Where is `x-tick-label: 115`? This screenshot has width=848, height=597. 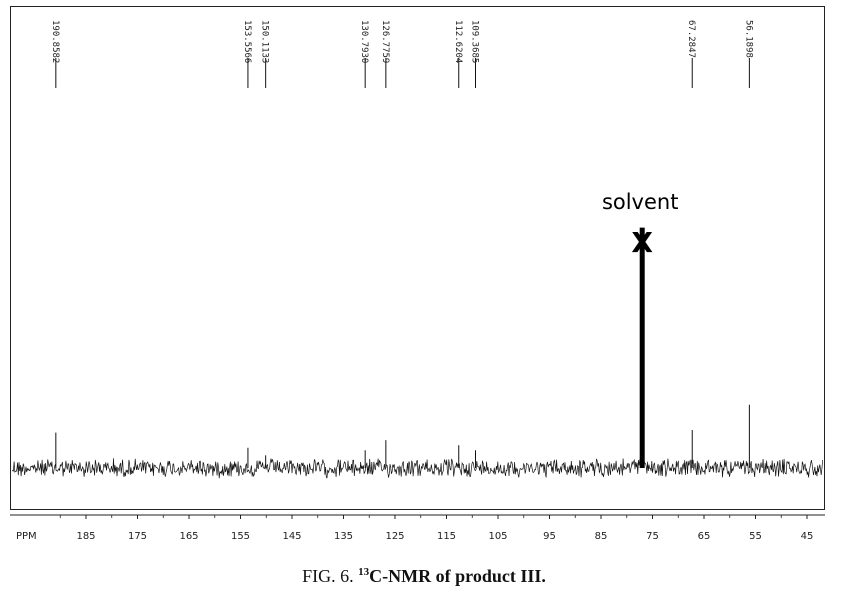 x-tick-label: 115 is located at coordinates (446, 536).